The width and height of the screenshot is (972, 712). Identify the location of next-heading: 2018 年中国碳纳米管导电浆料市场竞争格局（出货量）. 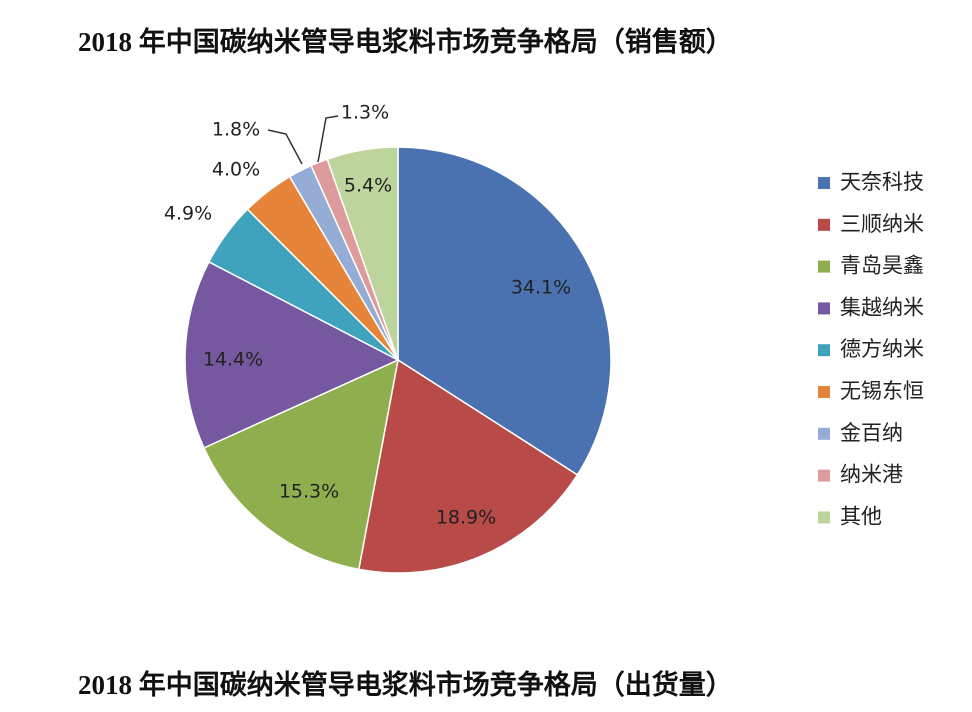
(405, 684).